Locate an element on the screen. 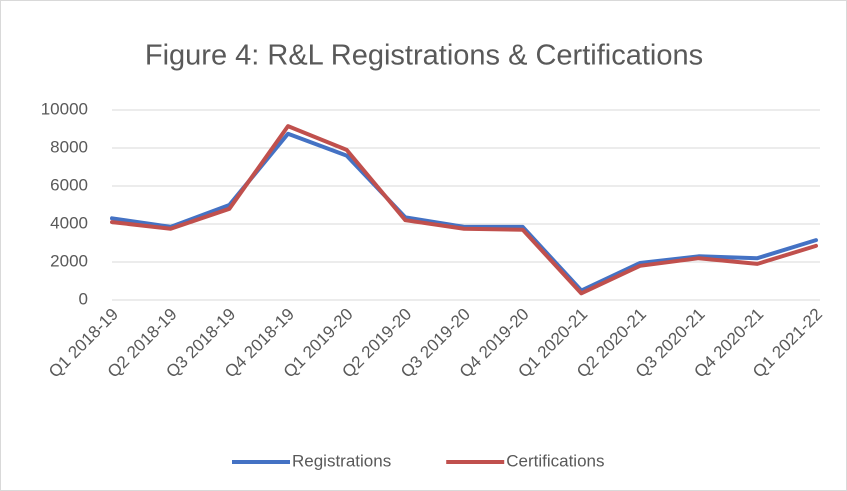 The image size is (847, 491). y-tick-label: 10000 is located at coordinates (64, 108).